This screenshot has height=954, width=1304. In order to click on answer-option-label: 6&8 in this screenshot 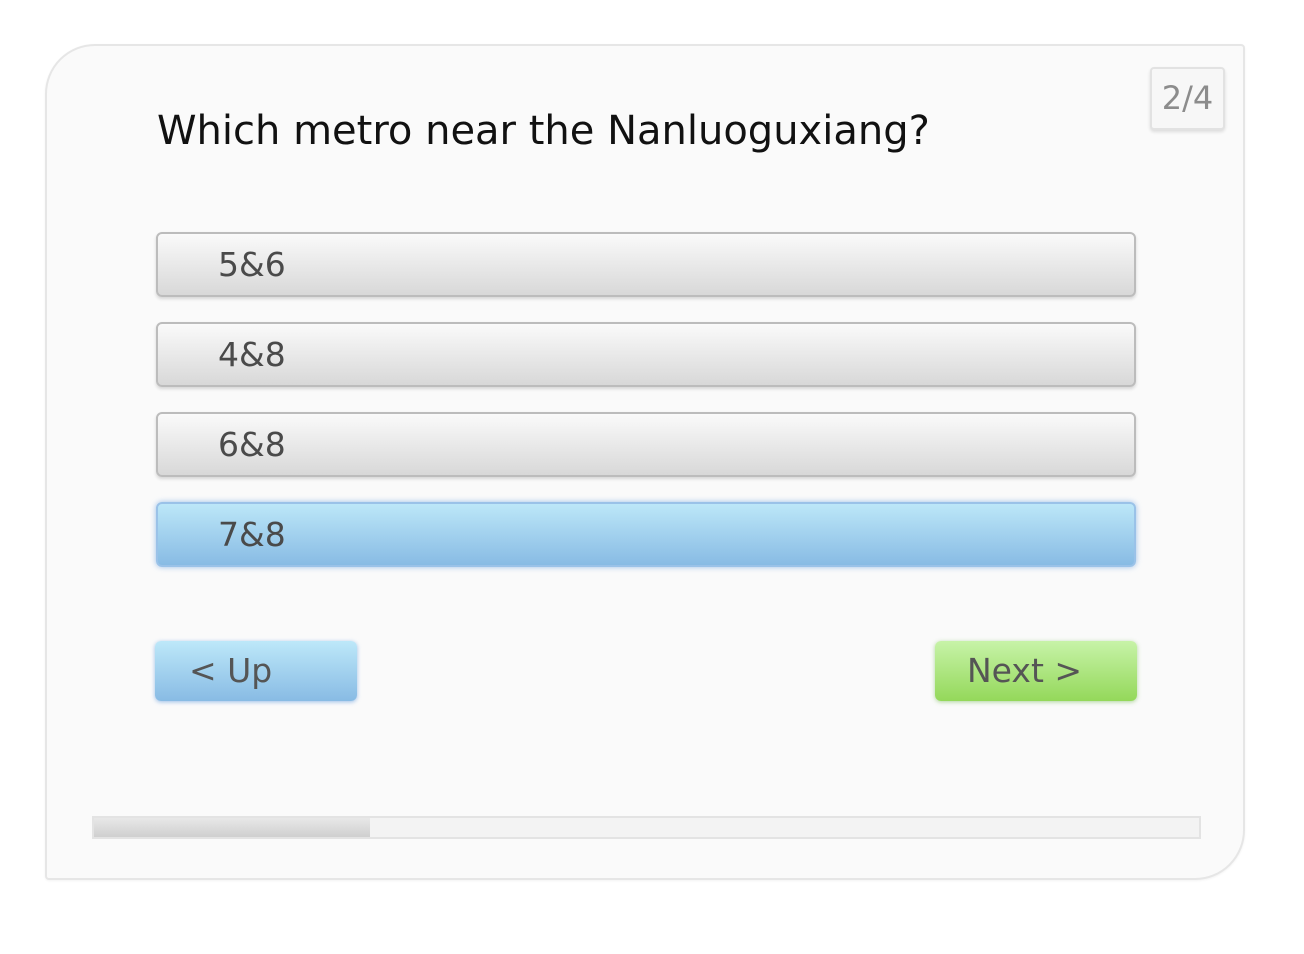, I will do `click(252, 444)`.